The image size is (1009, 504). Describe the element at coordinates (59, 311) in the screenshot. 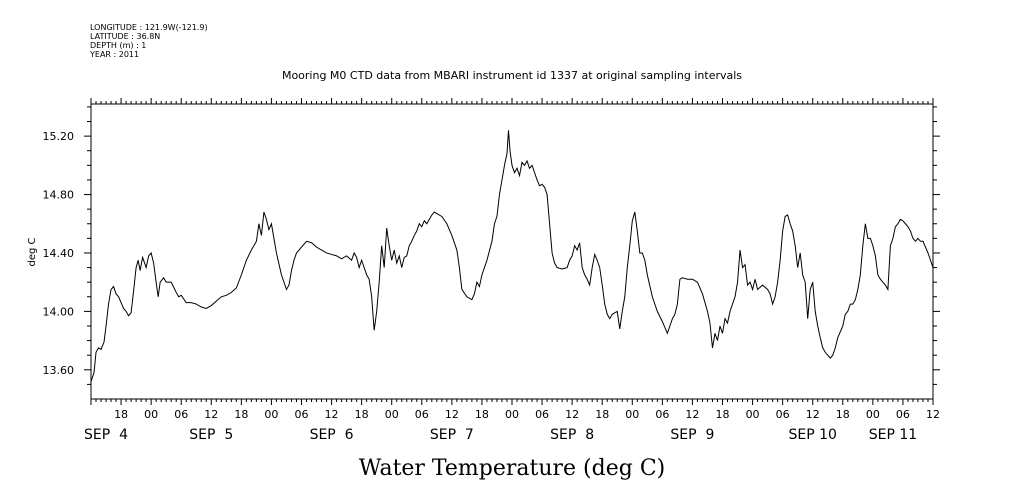

I see `y-tick-label: 14.00` at that location.